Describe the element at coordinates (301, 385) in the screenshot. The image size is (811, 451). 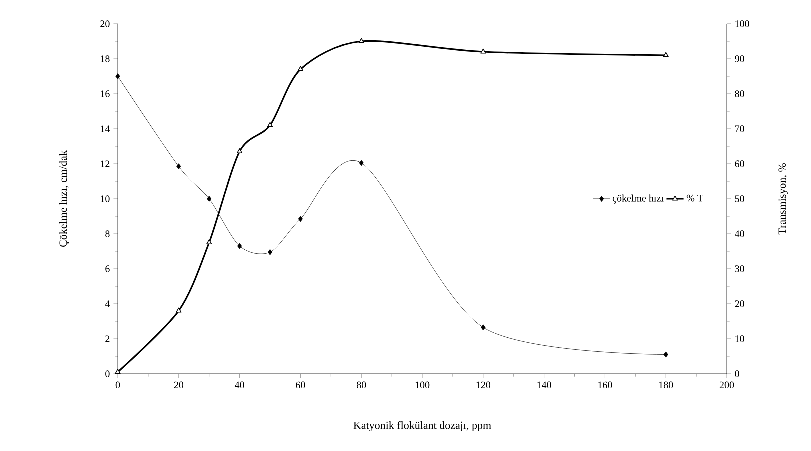
I see `x-tick-label: 60` at that location.